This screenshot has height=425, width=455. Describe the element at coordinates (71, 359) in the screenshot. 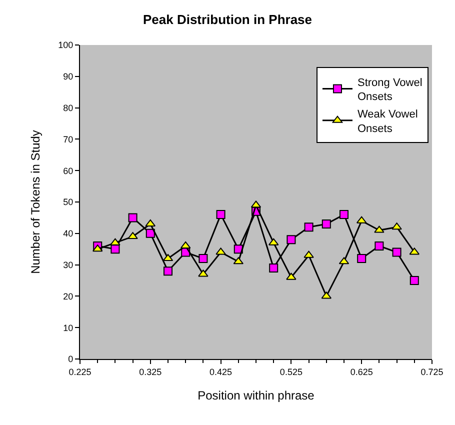

I see `y-tick-label: 0` at that location.